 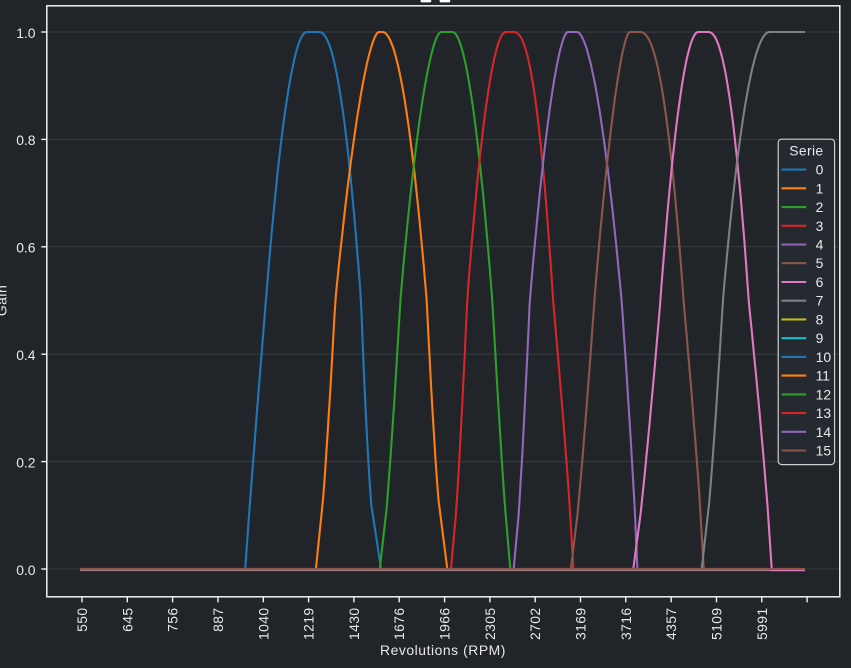 What do you see at coordinates (443, 650) in the screenshot?
I see `svg-text: Revolutions (RPM)` at bounding box center [443, 650].